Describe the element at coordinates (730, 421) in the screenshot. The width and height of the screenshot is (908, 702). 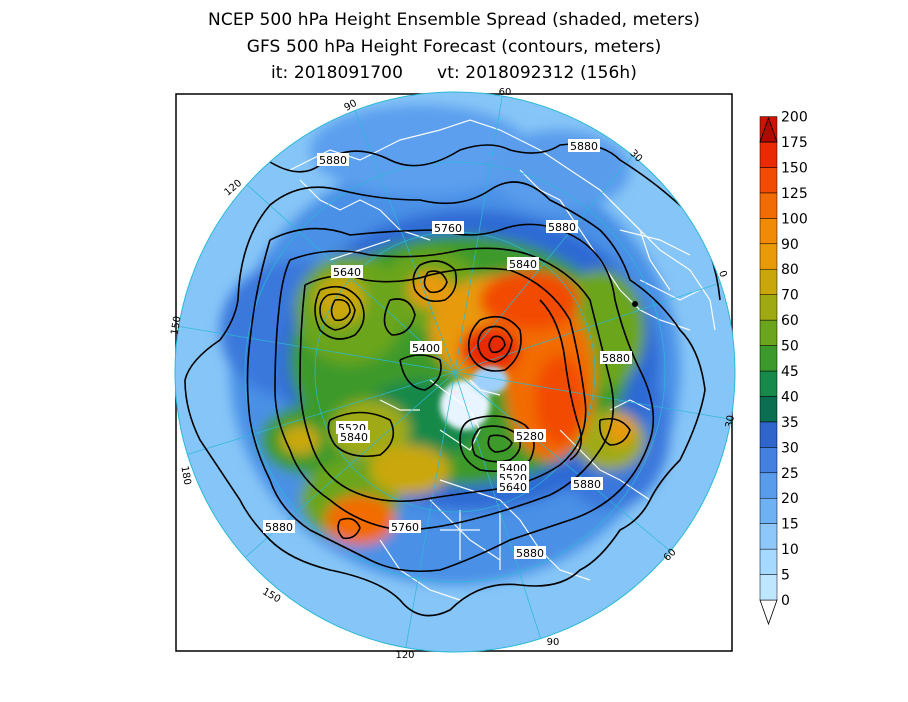
I see `longitude-label: 30` at that location.